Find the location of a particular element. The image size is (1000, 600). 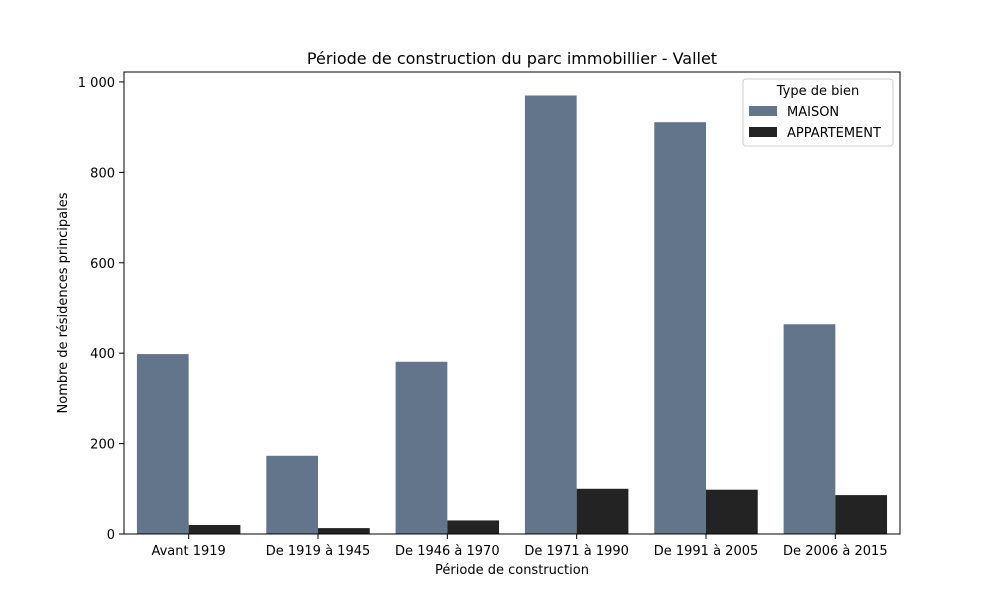

x-tick-label: De 1946 à 1970 is located at coordinates (447, 551).